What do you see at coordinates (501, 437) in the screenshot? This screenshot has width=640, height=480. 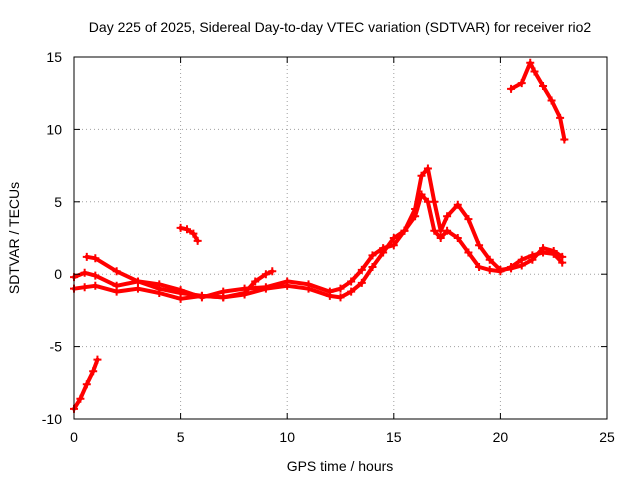 I see `x-tick-label: 20` at bounding box center [501, 437].